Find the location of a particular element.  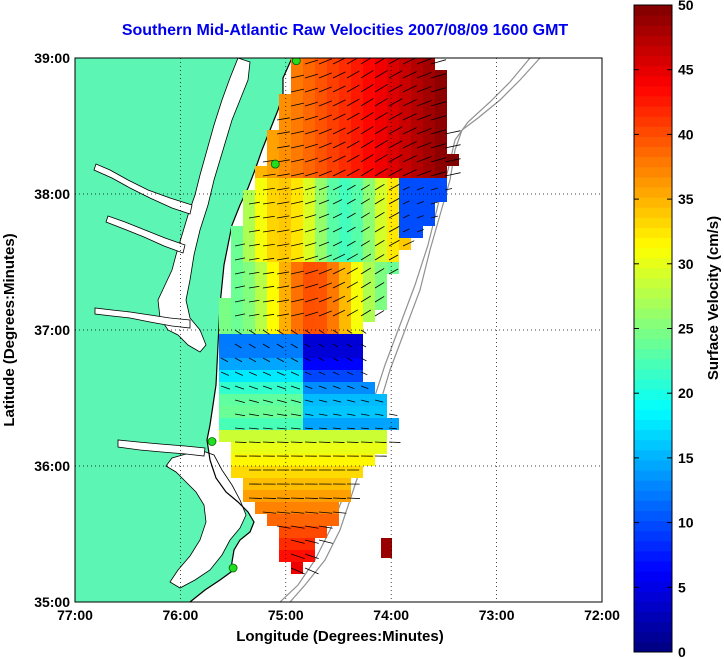

coastline is located at coordinates (241, 330).